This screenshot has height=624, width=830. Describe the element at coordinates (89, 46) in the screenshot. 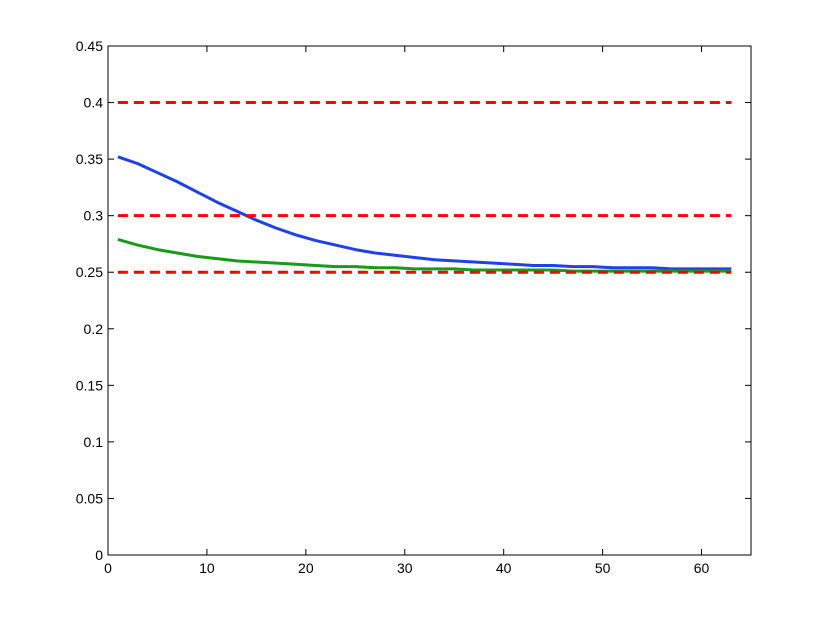

I see `y-tick-label: 0.45` at that location.